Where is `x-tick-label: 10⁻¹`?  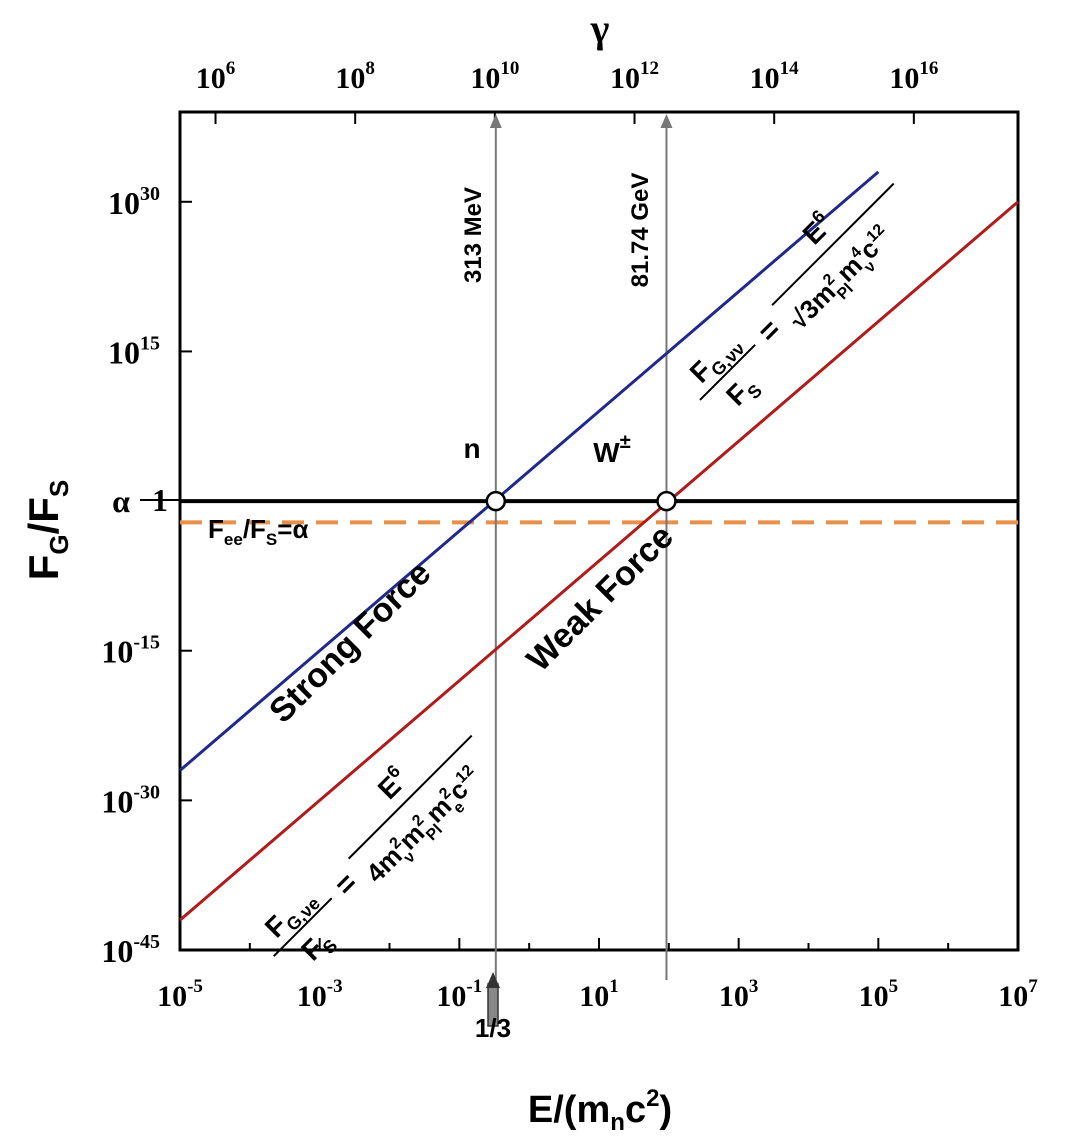
x-tick-label: 10⁻¹ is located at coordinates (459, 994).